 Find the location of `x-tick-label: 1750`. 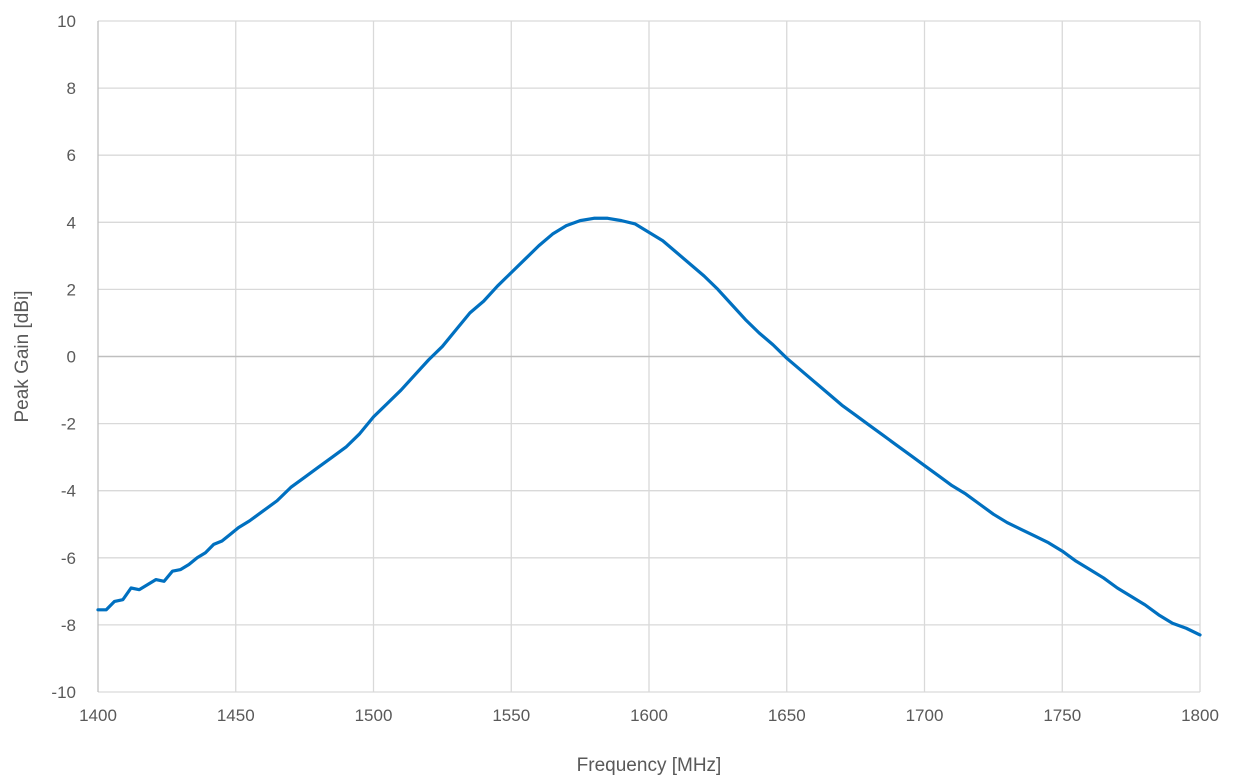

x-tick-label: 1750 is located at coordinates (1062, 715).